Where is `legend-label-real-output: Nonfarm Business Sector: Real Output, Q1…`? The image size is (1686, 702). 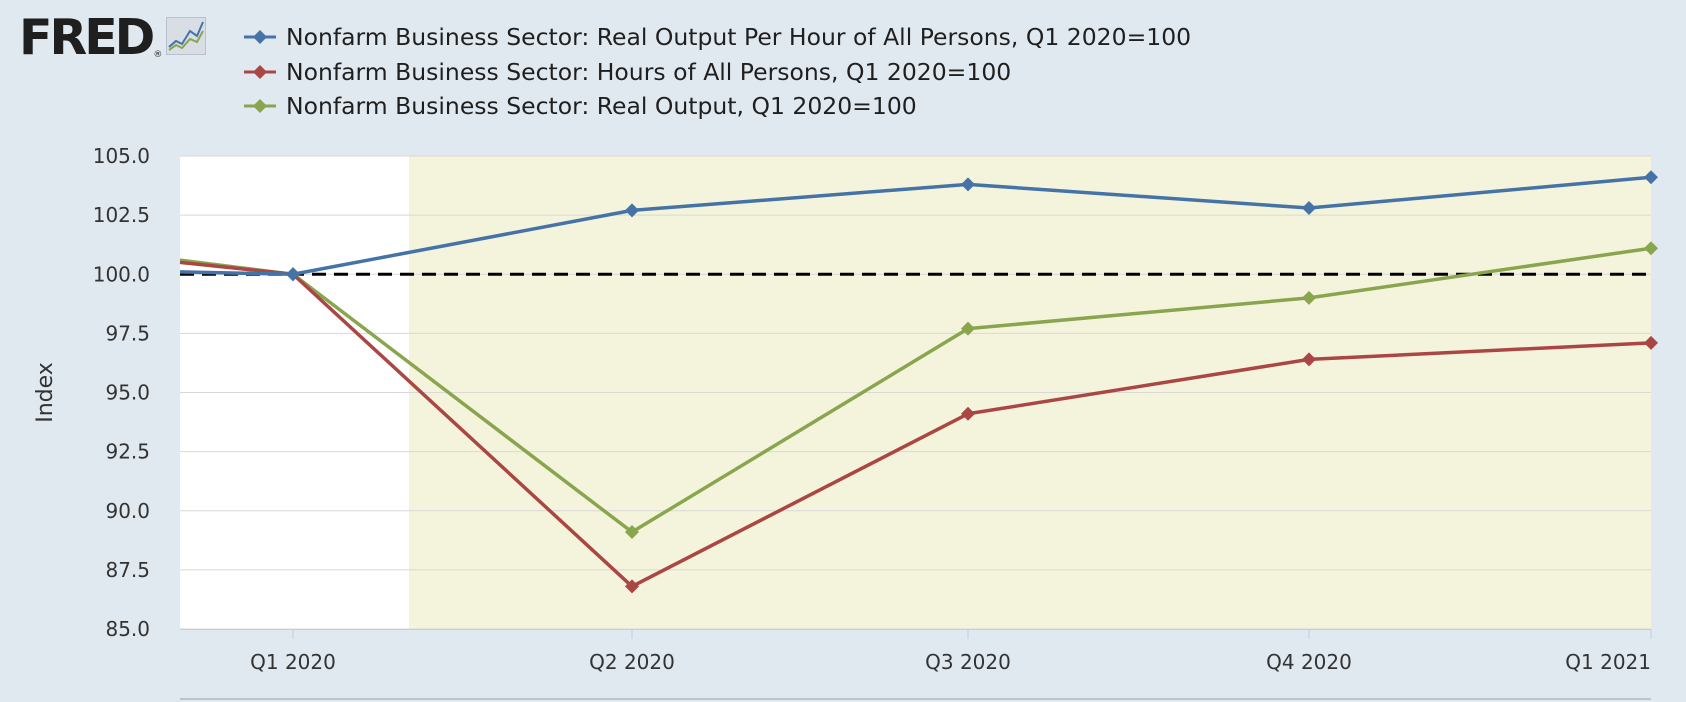 legend-label-real-output: Nonfarm Business Sector: Real Output, Q1… is located at coordinates (601, 106).